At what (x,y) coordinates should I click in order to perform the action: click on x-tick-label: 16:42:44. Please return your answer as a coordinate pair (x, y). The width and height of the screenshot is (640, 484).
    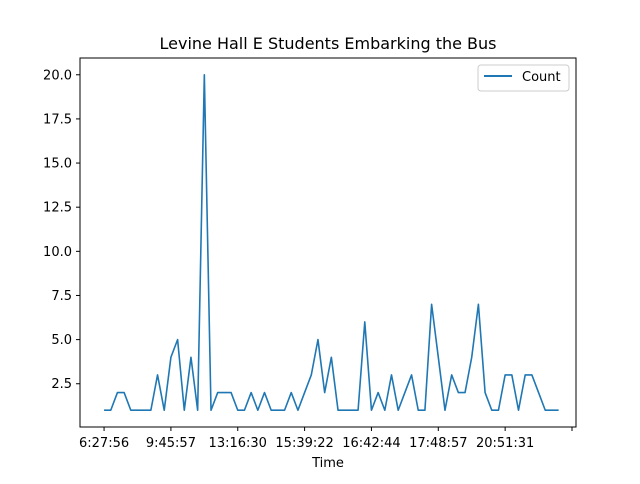
    Looking at the image, I should click on (371, 443).